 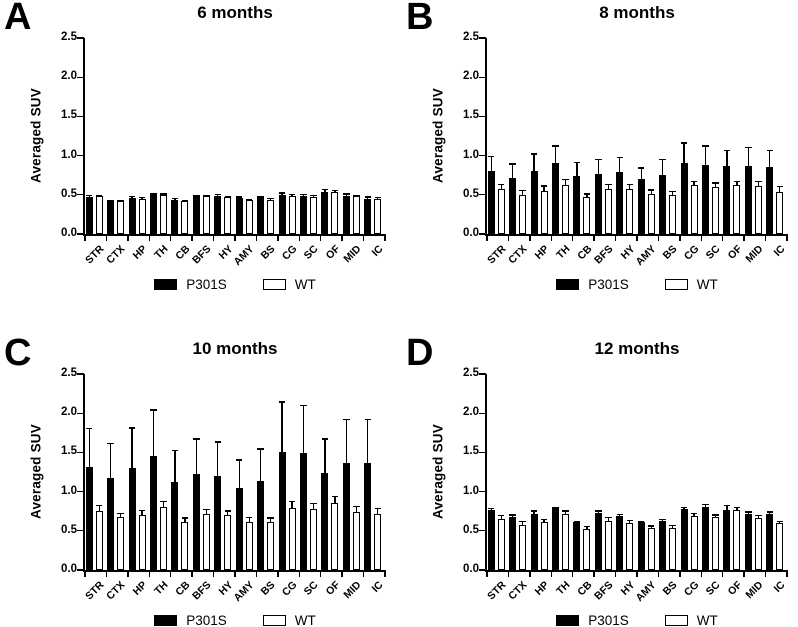 What do you see at coordinates (206, 541) in the screenshot?
I see `bar-wt-bfs` at bounding box center [206, 541].